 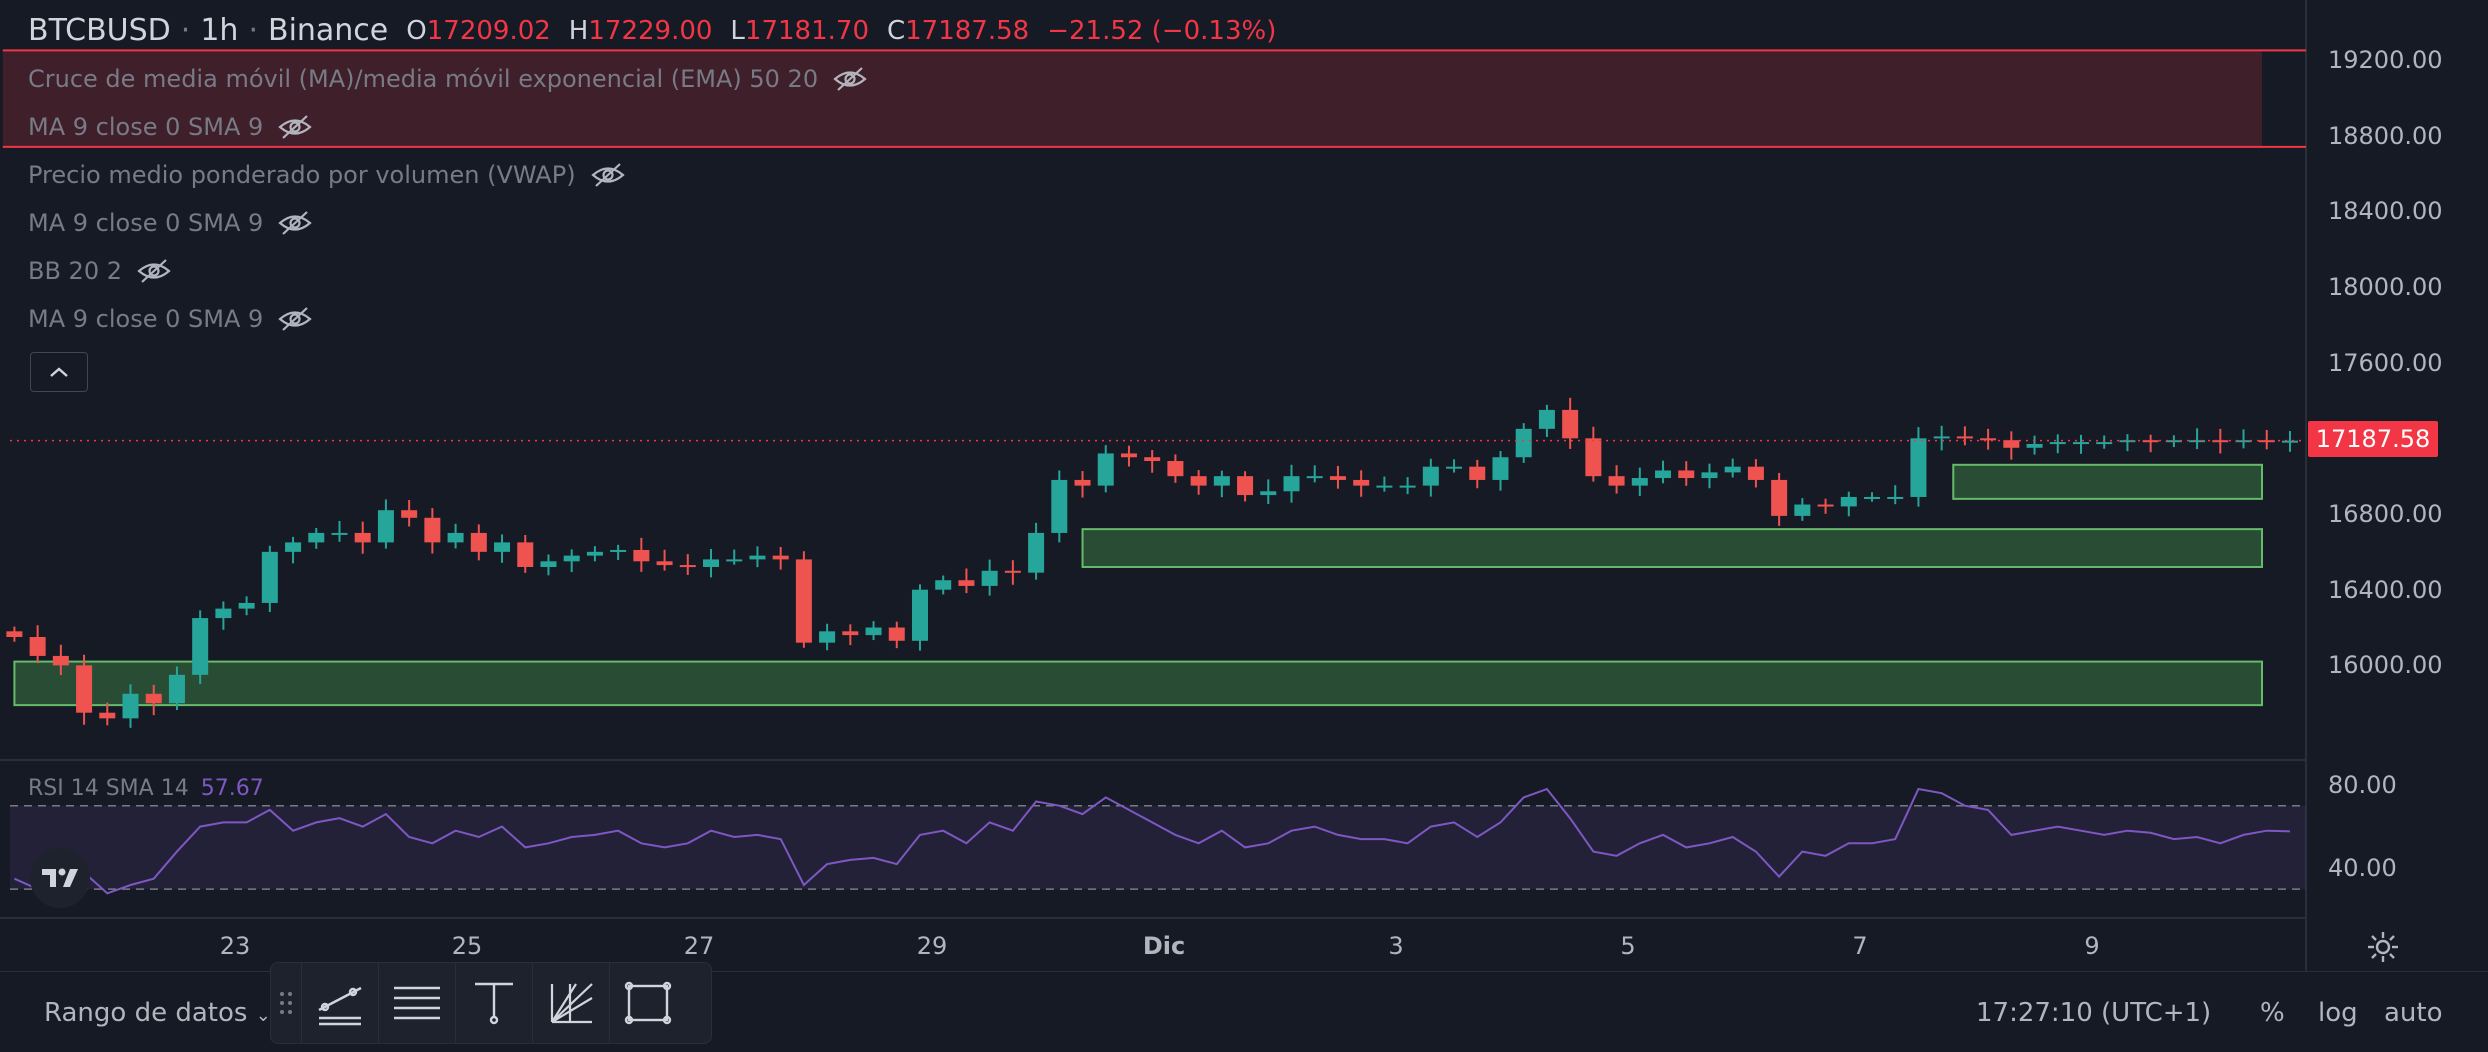 What do you see at coordinates (1152, 841) in the screenshot?
I see `rsi-line` at bounding box center [1152, 841].